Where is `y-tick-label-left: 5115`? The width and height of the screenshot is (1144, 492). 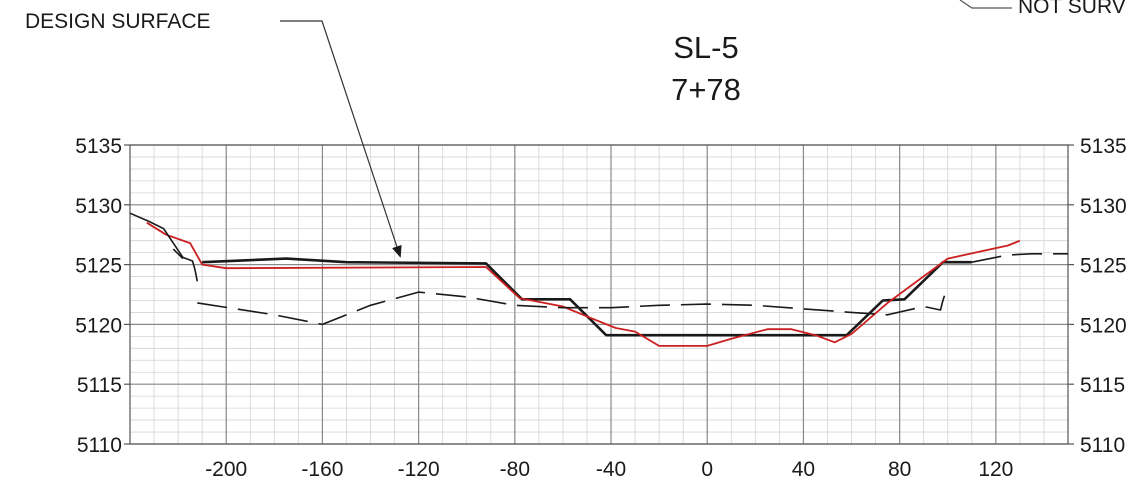 y-tick-label-left: 5115 is located at coordinates (99, 385).